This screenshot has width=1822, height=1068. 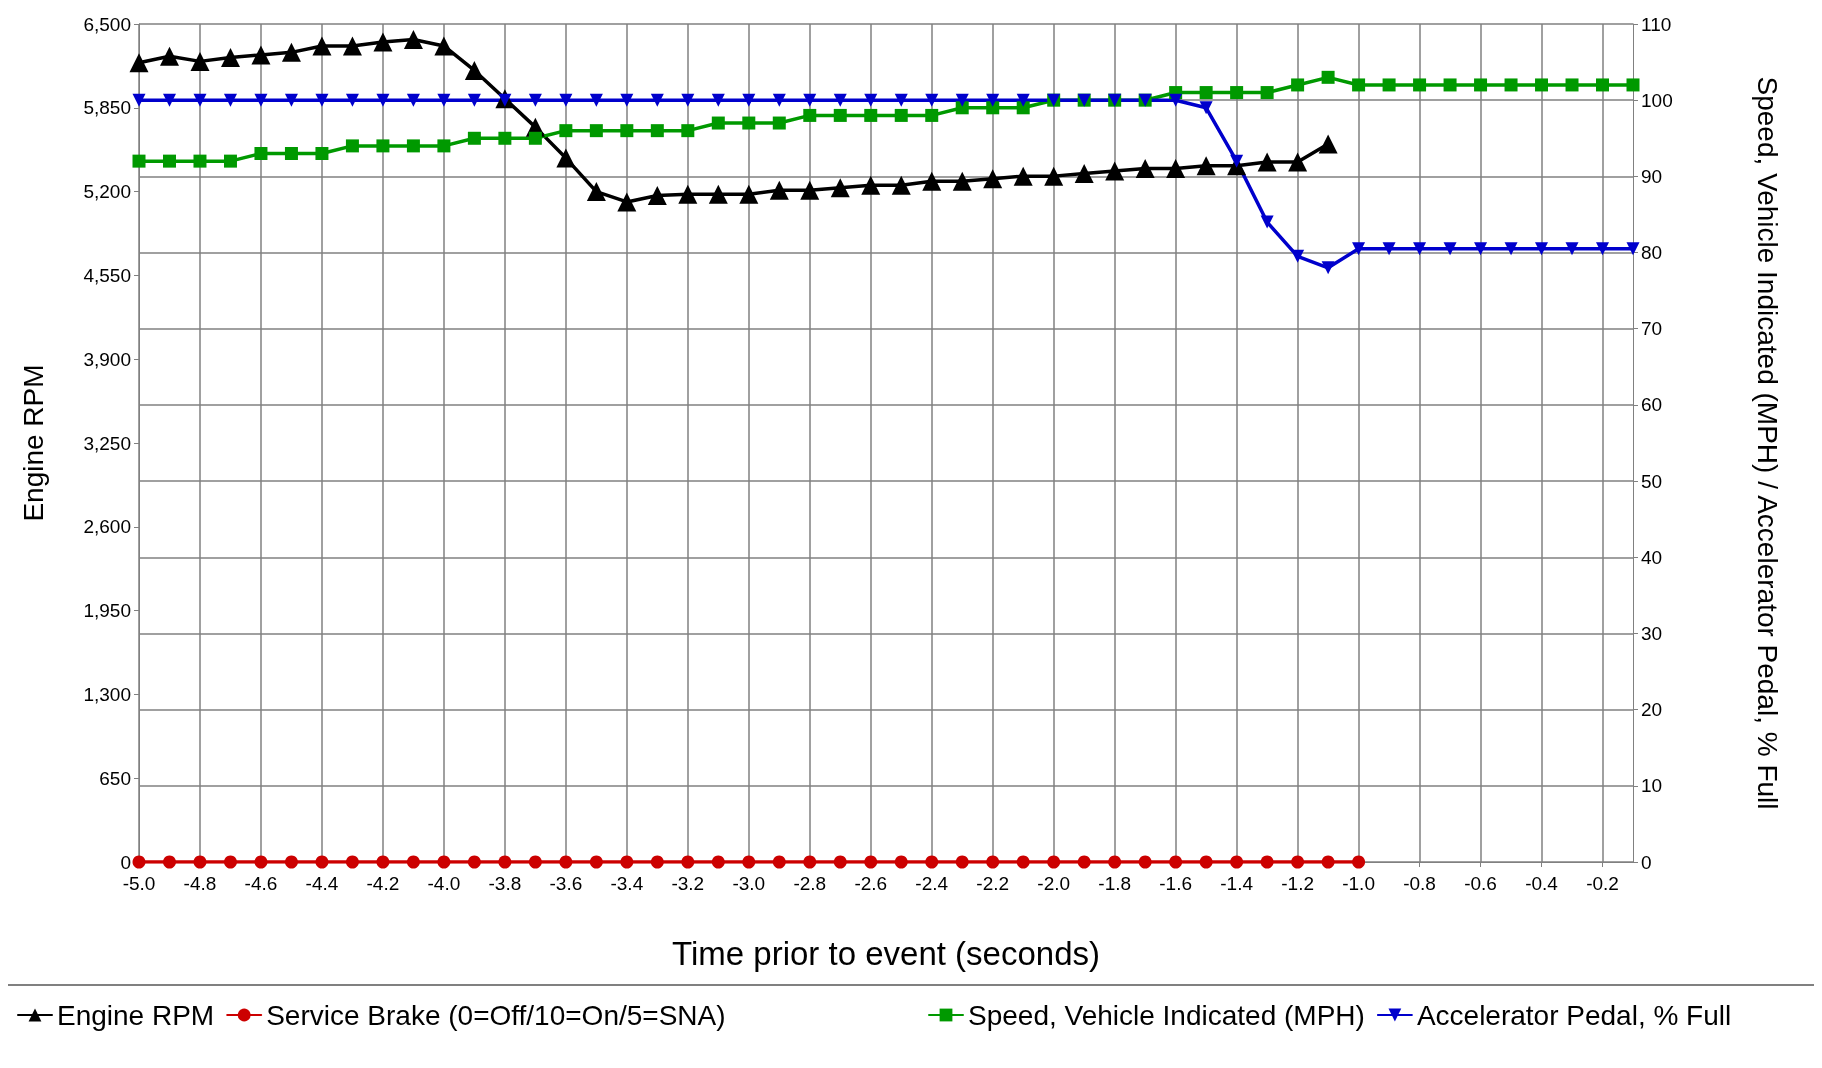 What do you see at coordinates (1646, 862) in the screenshot?
I see `y2-tick-label: 0` at bounding box center [1646, 862].